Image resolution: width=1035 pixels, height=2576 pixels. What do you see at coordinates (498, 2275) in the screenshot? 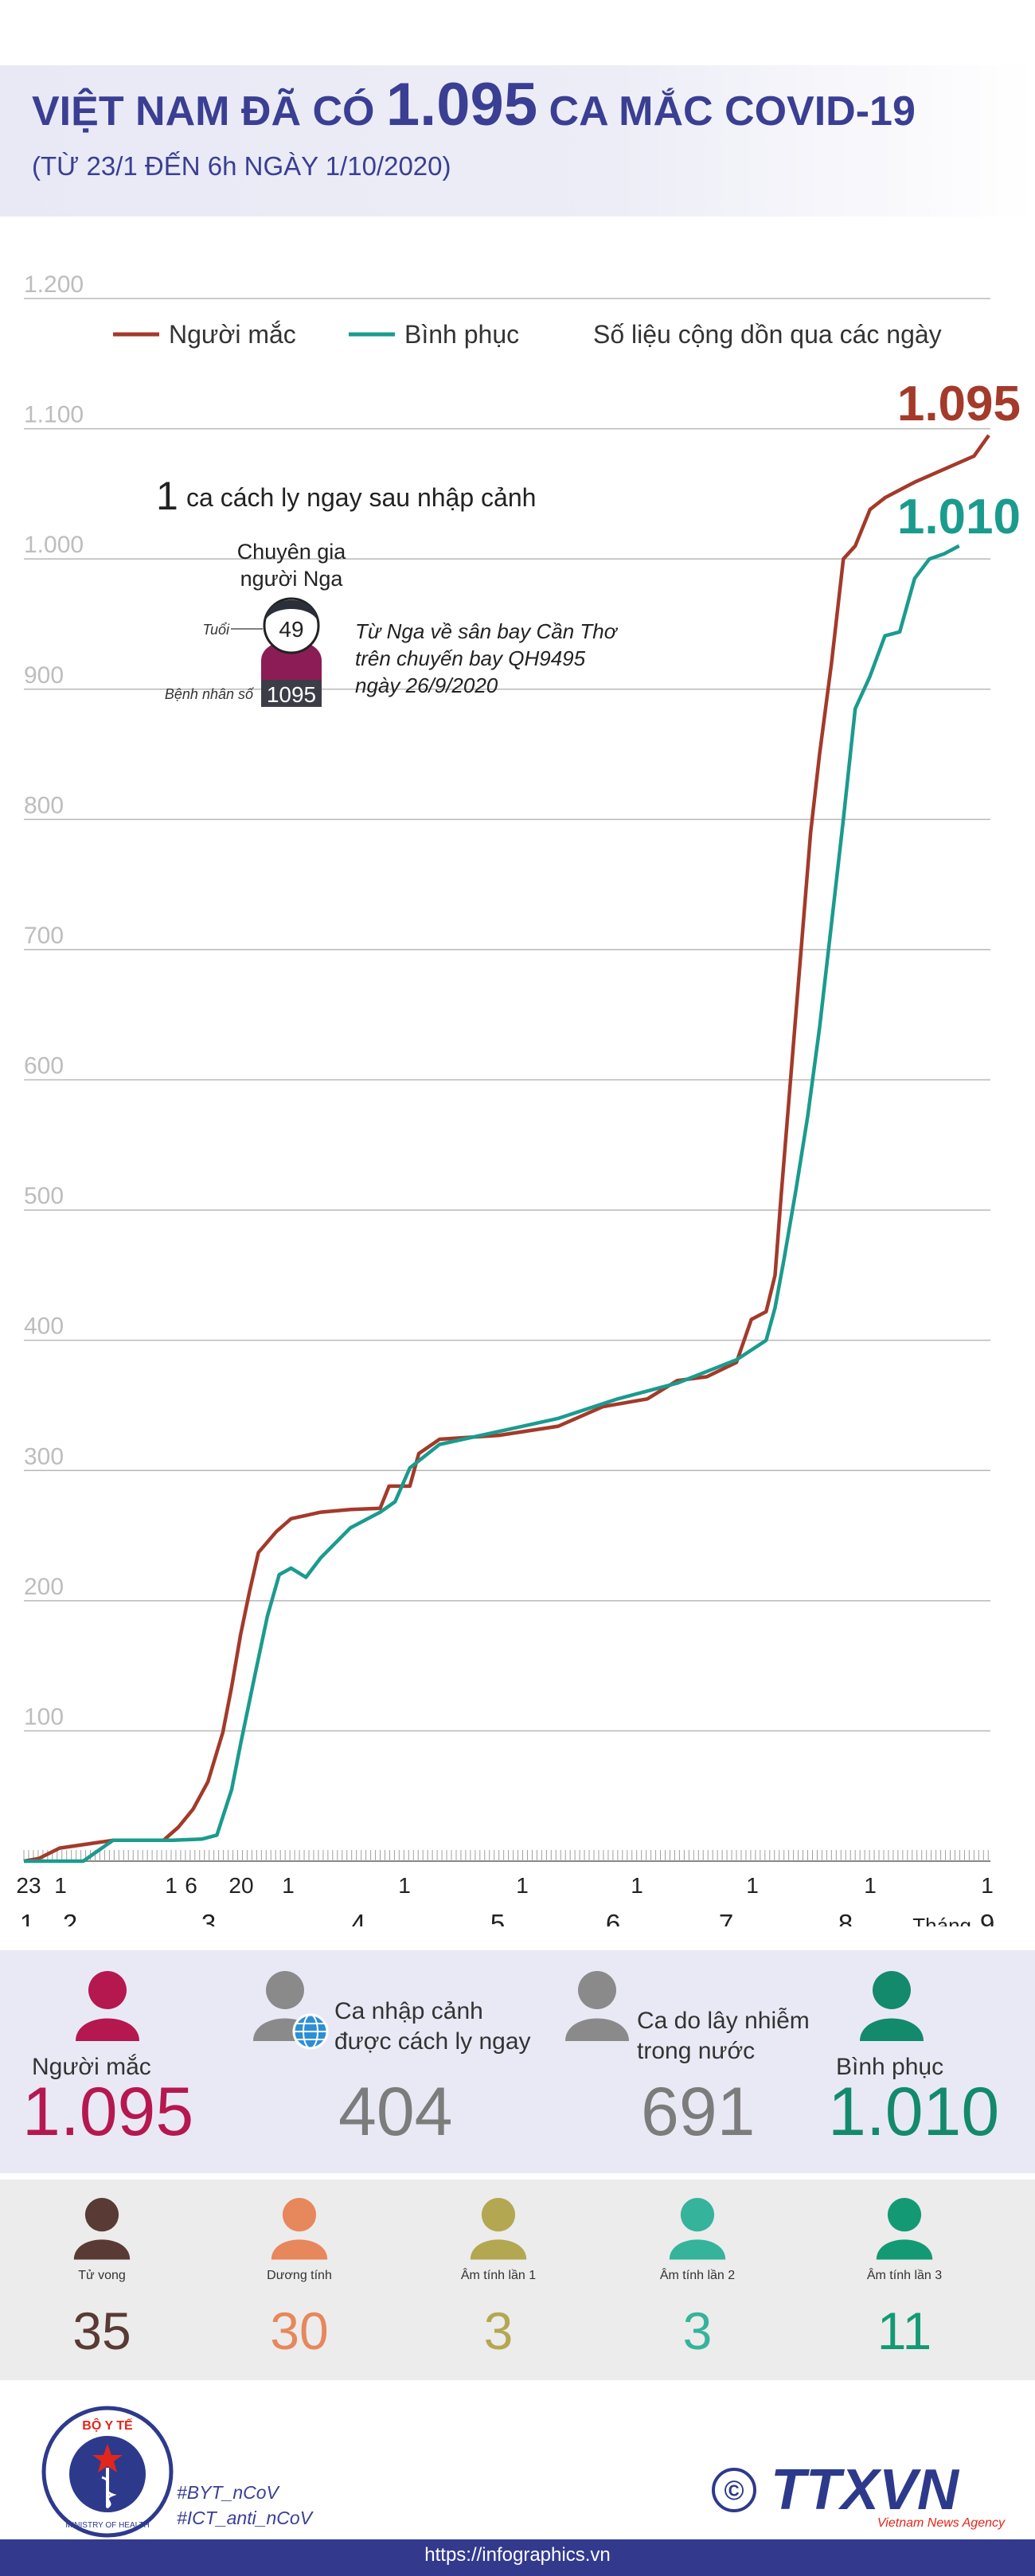
I see `stat-label: Âm tính lần 1` at bounding box center [498, 2275].